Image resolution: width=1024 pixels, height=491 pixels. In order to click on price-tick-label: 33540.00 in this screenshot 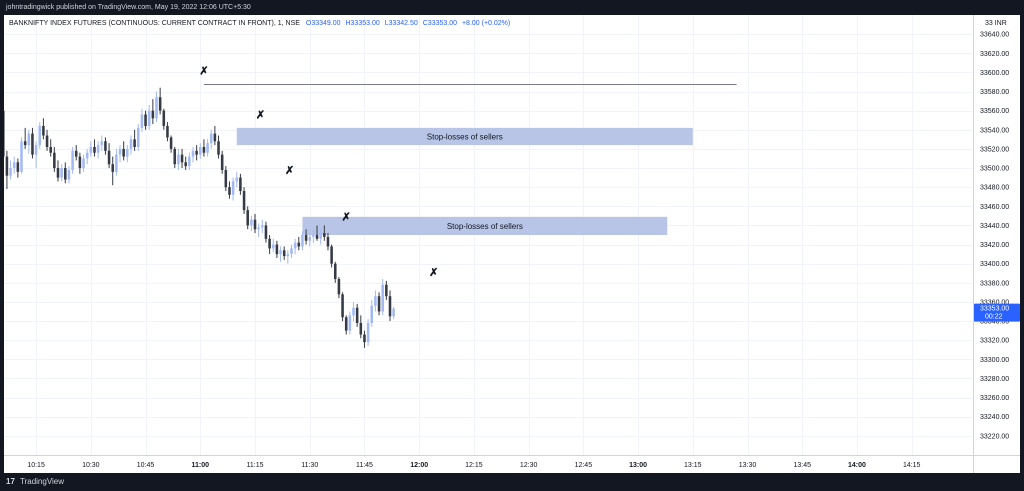, I will do `click(994, 130)`.